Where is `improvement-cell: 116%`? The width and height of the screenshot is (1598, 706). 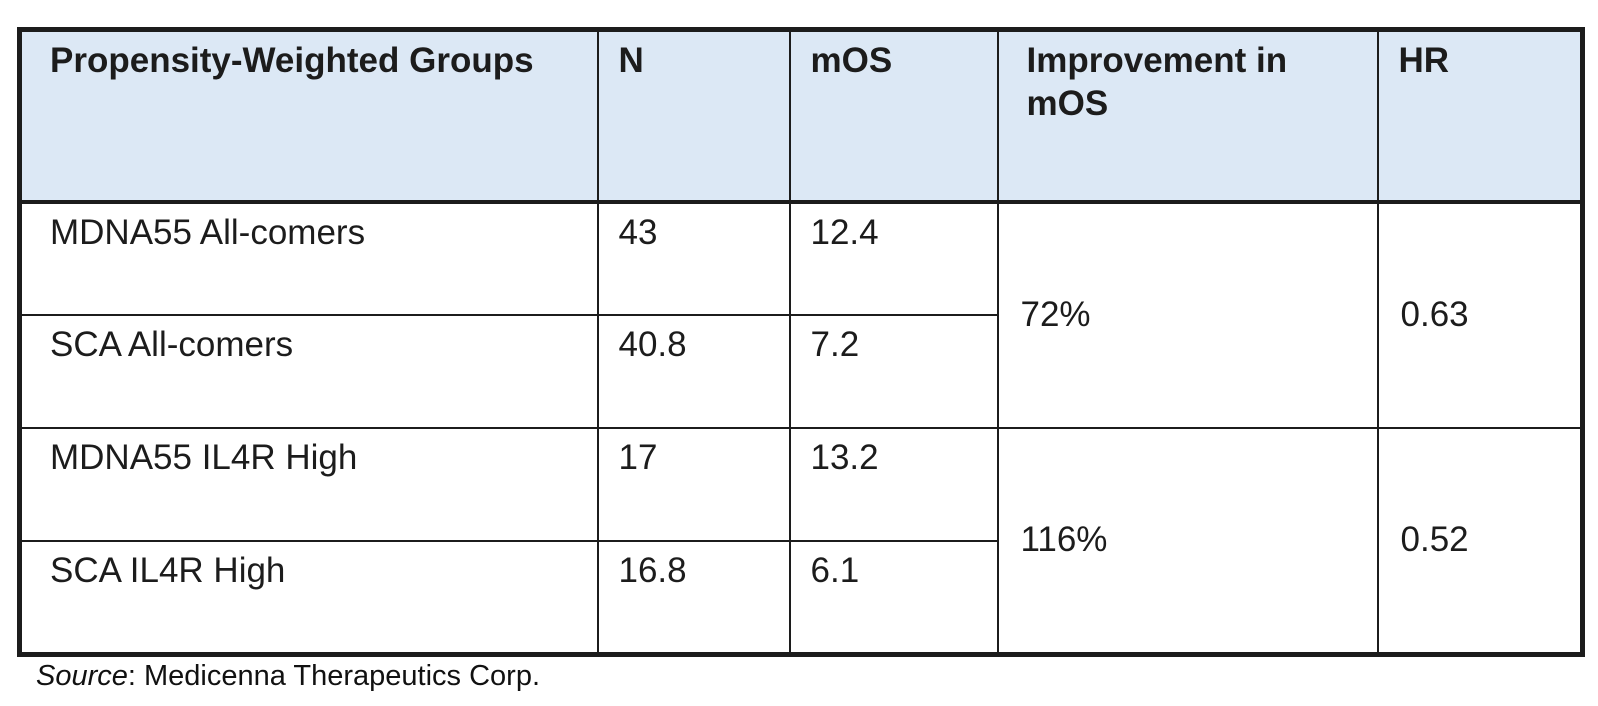 improvement-cell: 116% is located at coordinates (1187, 541).